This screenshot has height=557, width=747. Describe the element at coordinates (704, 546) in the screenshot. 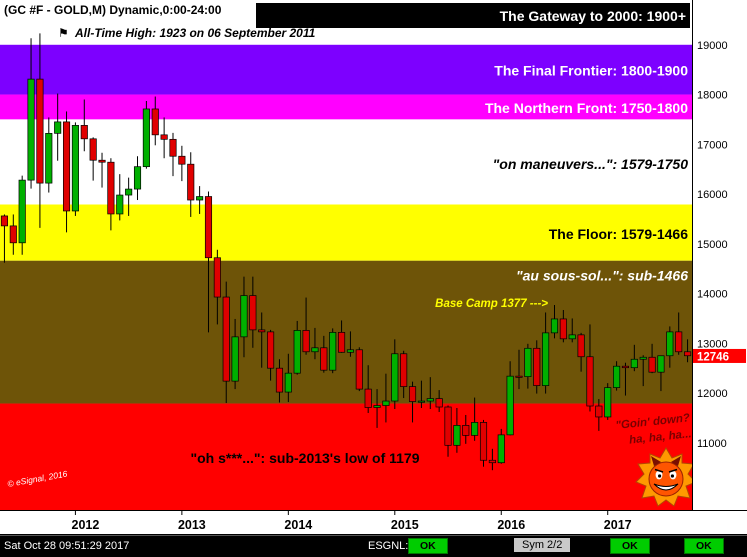

I see `status-ok-badge-3: OK` at that location.